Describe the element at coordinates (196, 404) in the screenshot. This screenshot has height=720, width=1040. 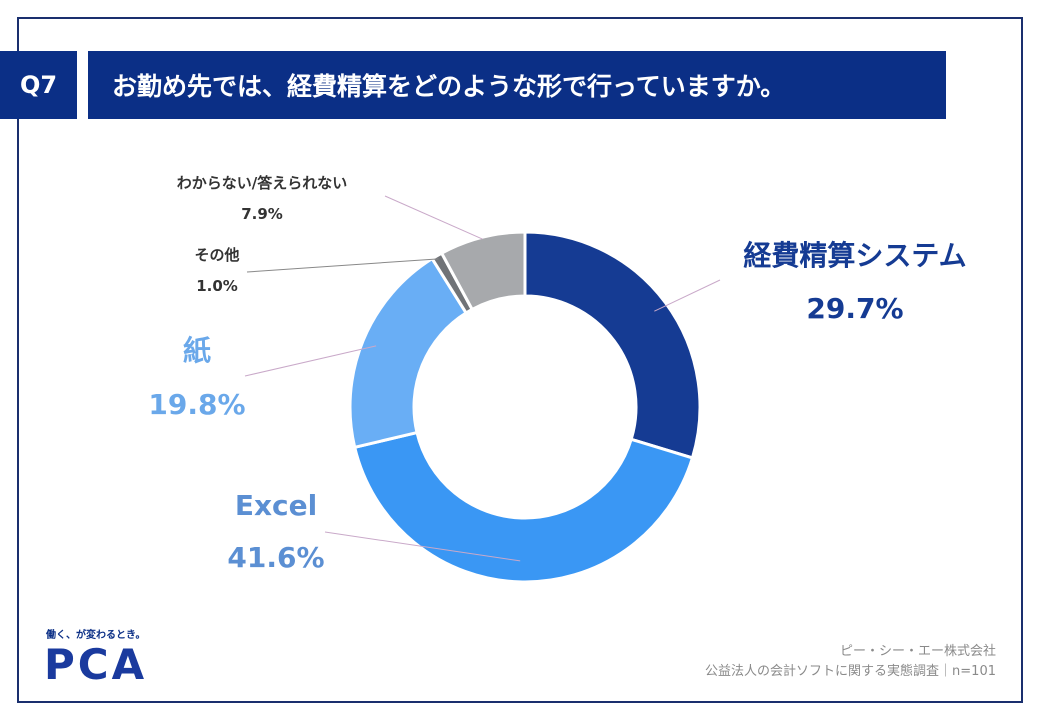
I see `slice-value-2: 19.8%` at that location.